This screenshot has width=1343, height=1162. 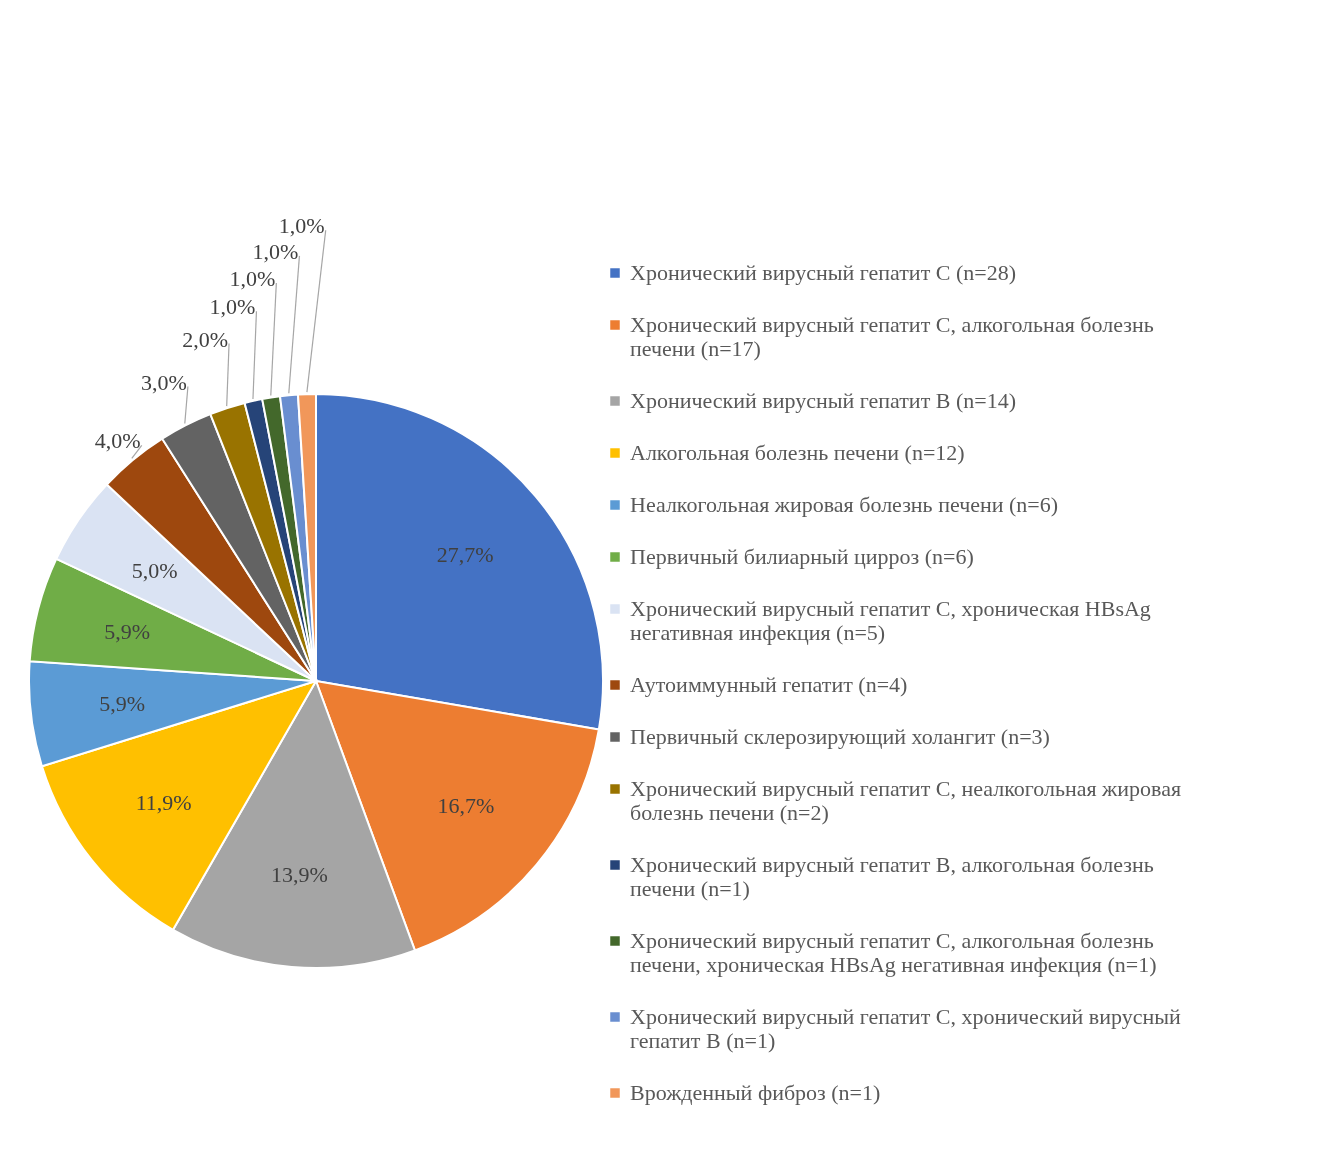 What do you see at coordinates (117, 441) in the screenshot?
I see `data-label: 4,0%` at bounding box center [117, 441].